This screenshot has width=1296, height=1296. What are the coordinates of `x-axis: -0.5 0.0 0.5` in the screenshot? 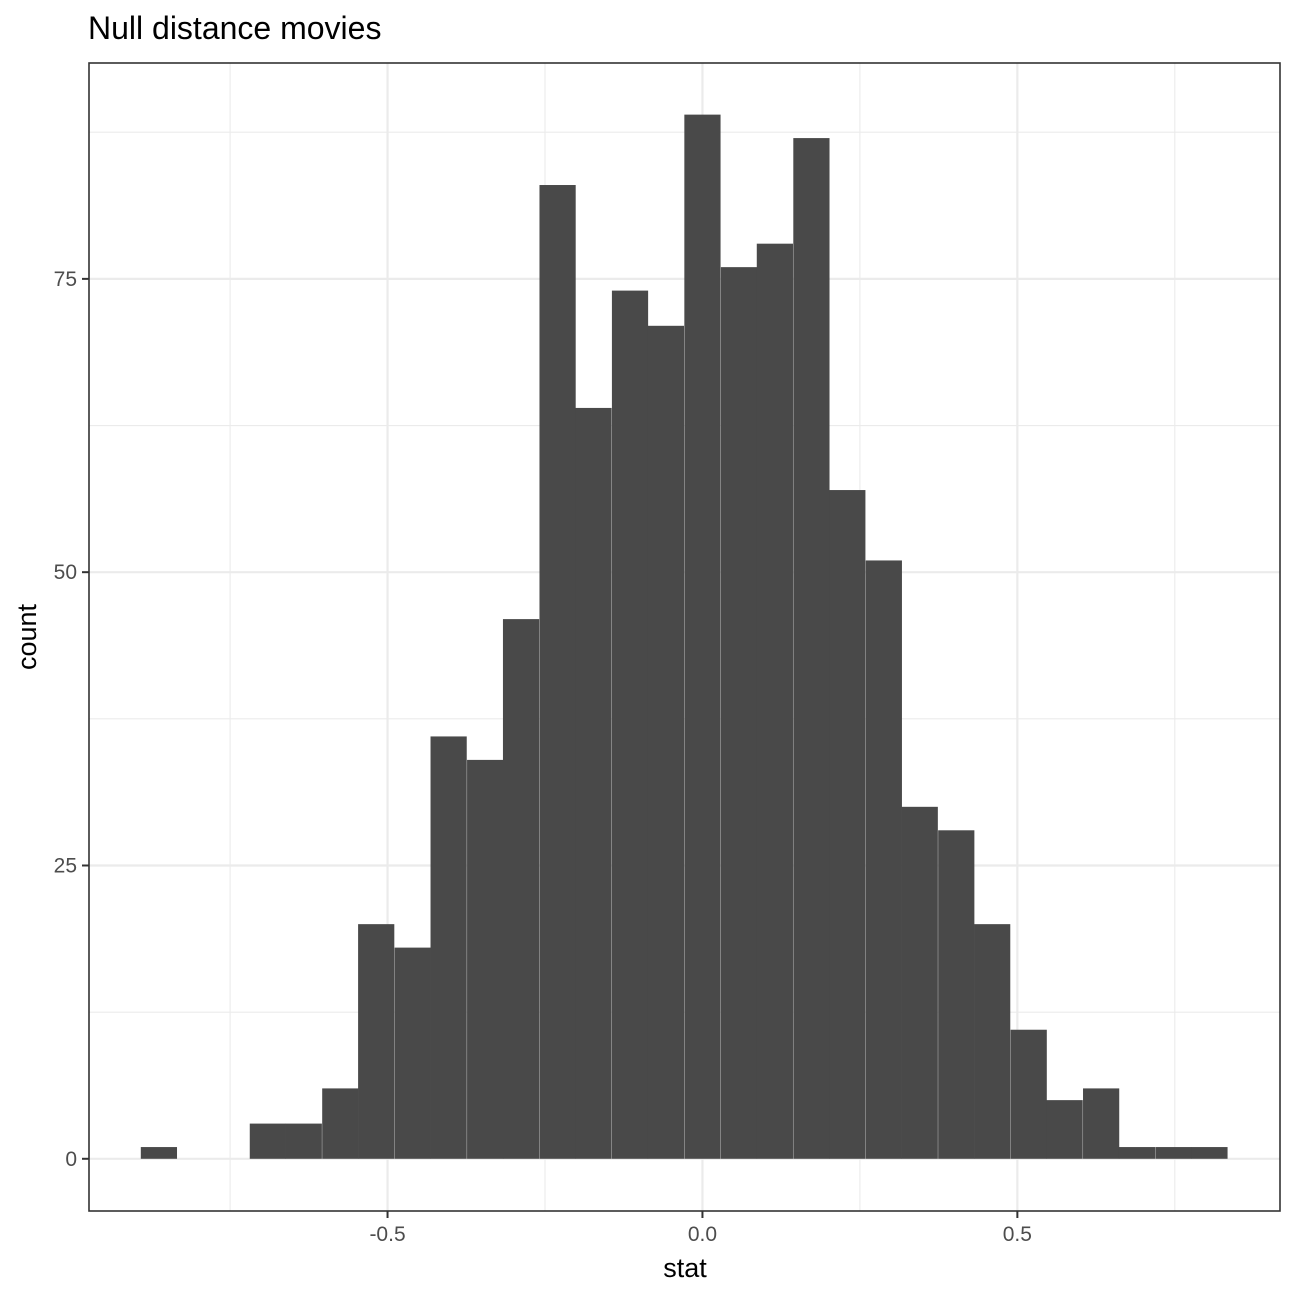 It's located at (700, 1228).